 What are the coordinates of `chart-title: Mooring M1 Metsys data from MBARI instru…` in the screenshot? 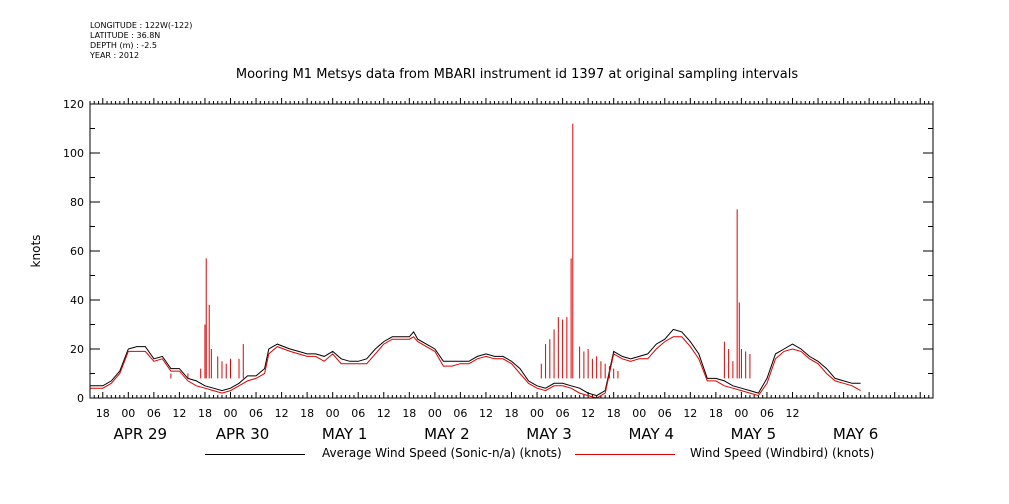 It's located at (517, 74).